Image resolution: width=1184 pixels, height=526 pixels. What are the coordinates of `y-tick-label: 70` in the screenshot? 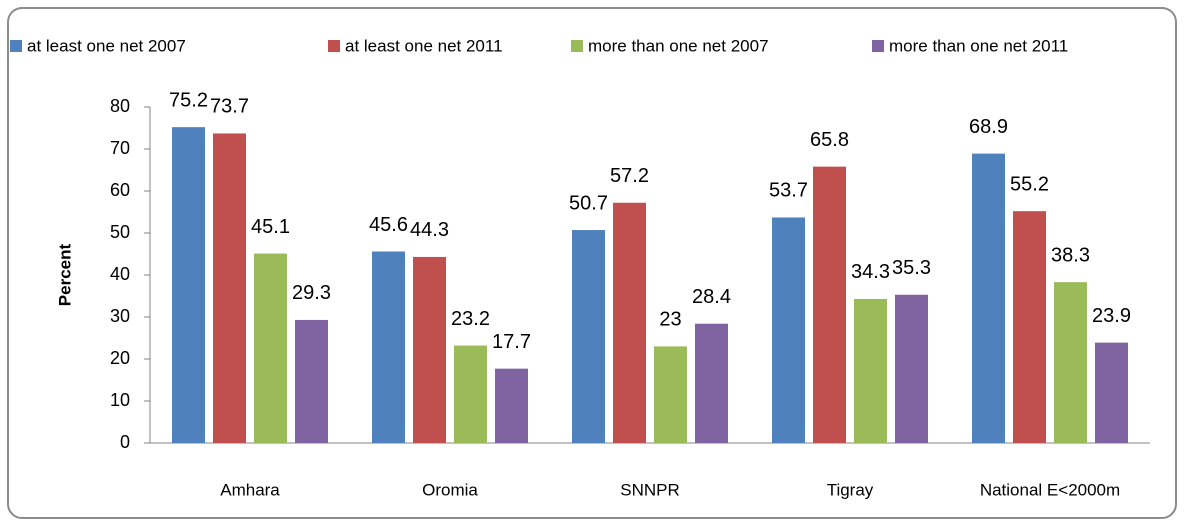 It's located at (120, 148).